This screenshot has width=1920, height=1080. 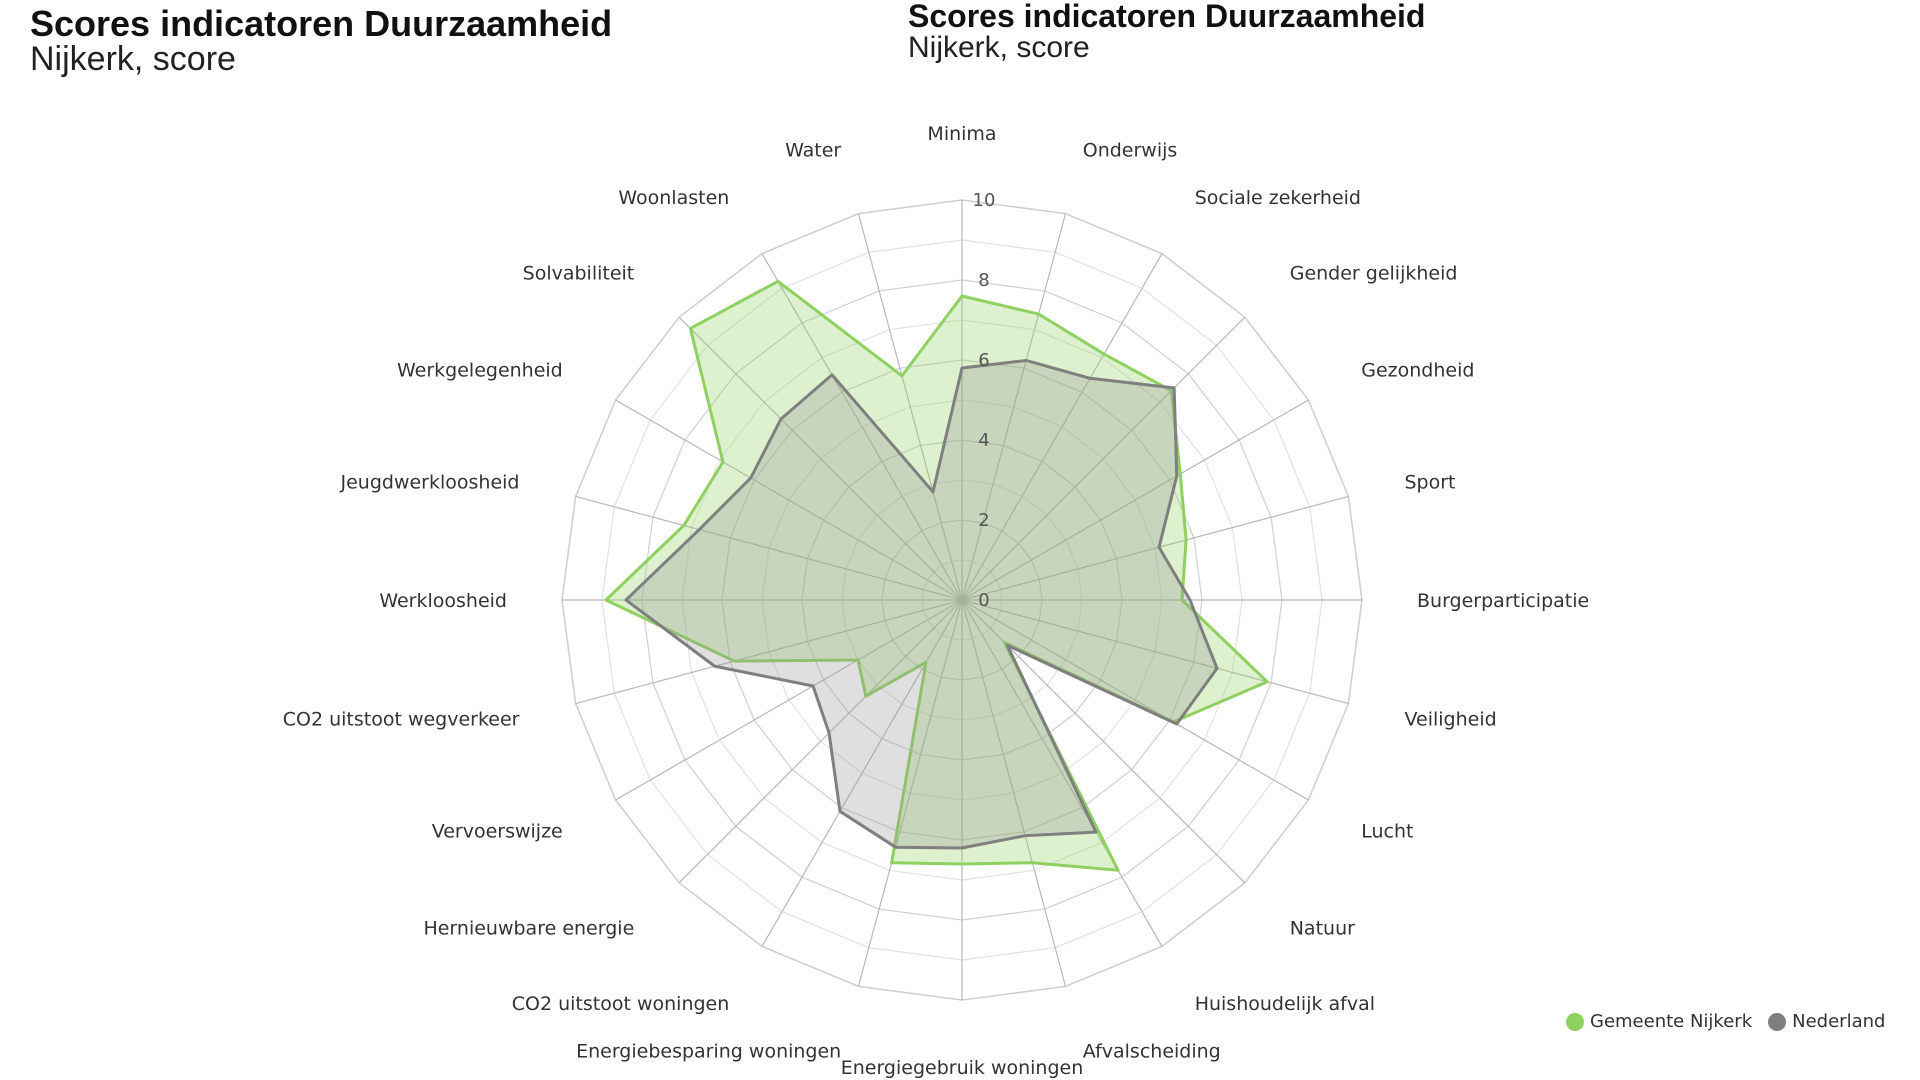 I want to click on category-label: Energiebesparing woningen, so click(x=708, y=1052).